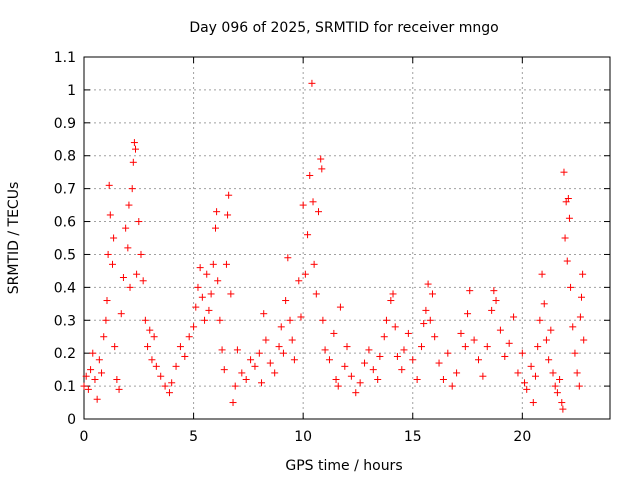 The height and width of the screenshot is (480, 640). What do you see at coordinates (65, 354) in the screenshot?
I see `y-tick-label: 0.2` at bounding box center [65, 354].